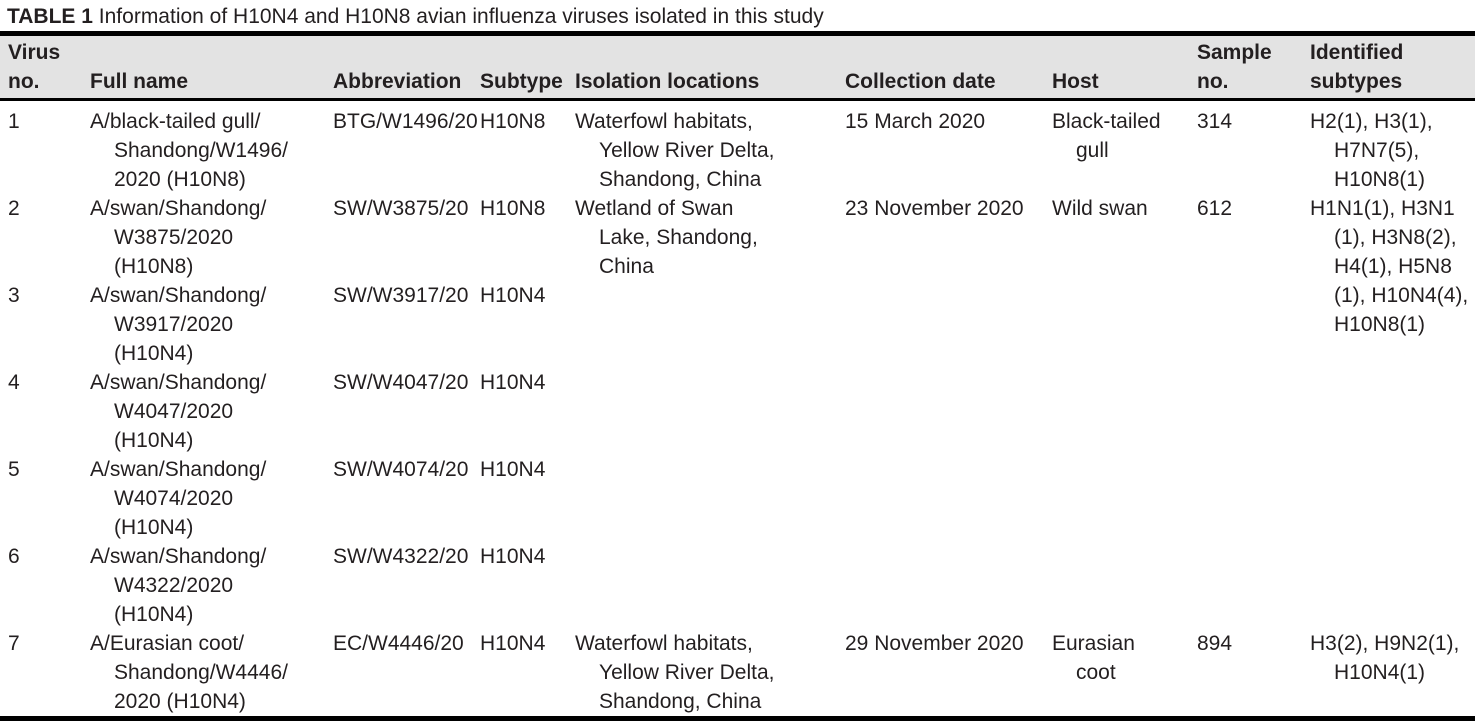 The image size is (1475, 724). I want to click on cell-sample-no: 612, so click(1215, 208).